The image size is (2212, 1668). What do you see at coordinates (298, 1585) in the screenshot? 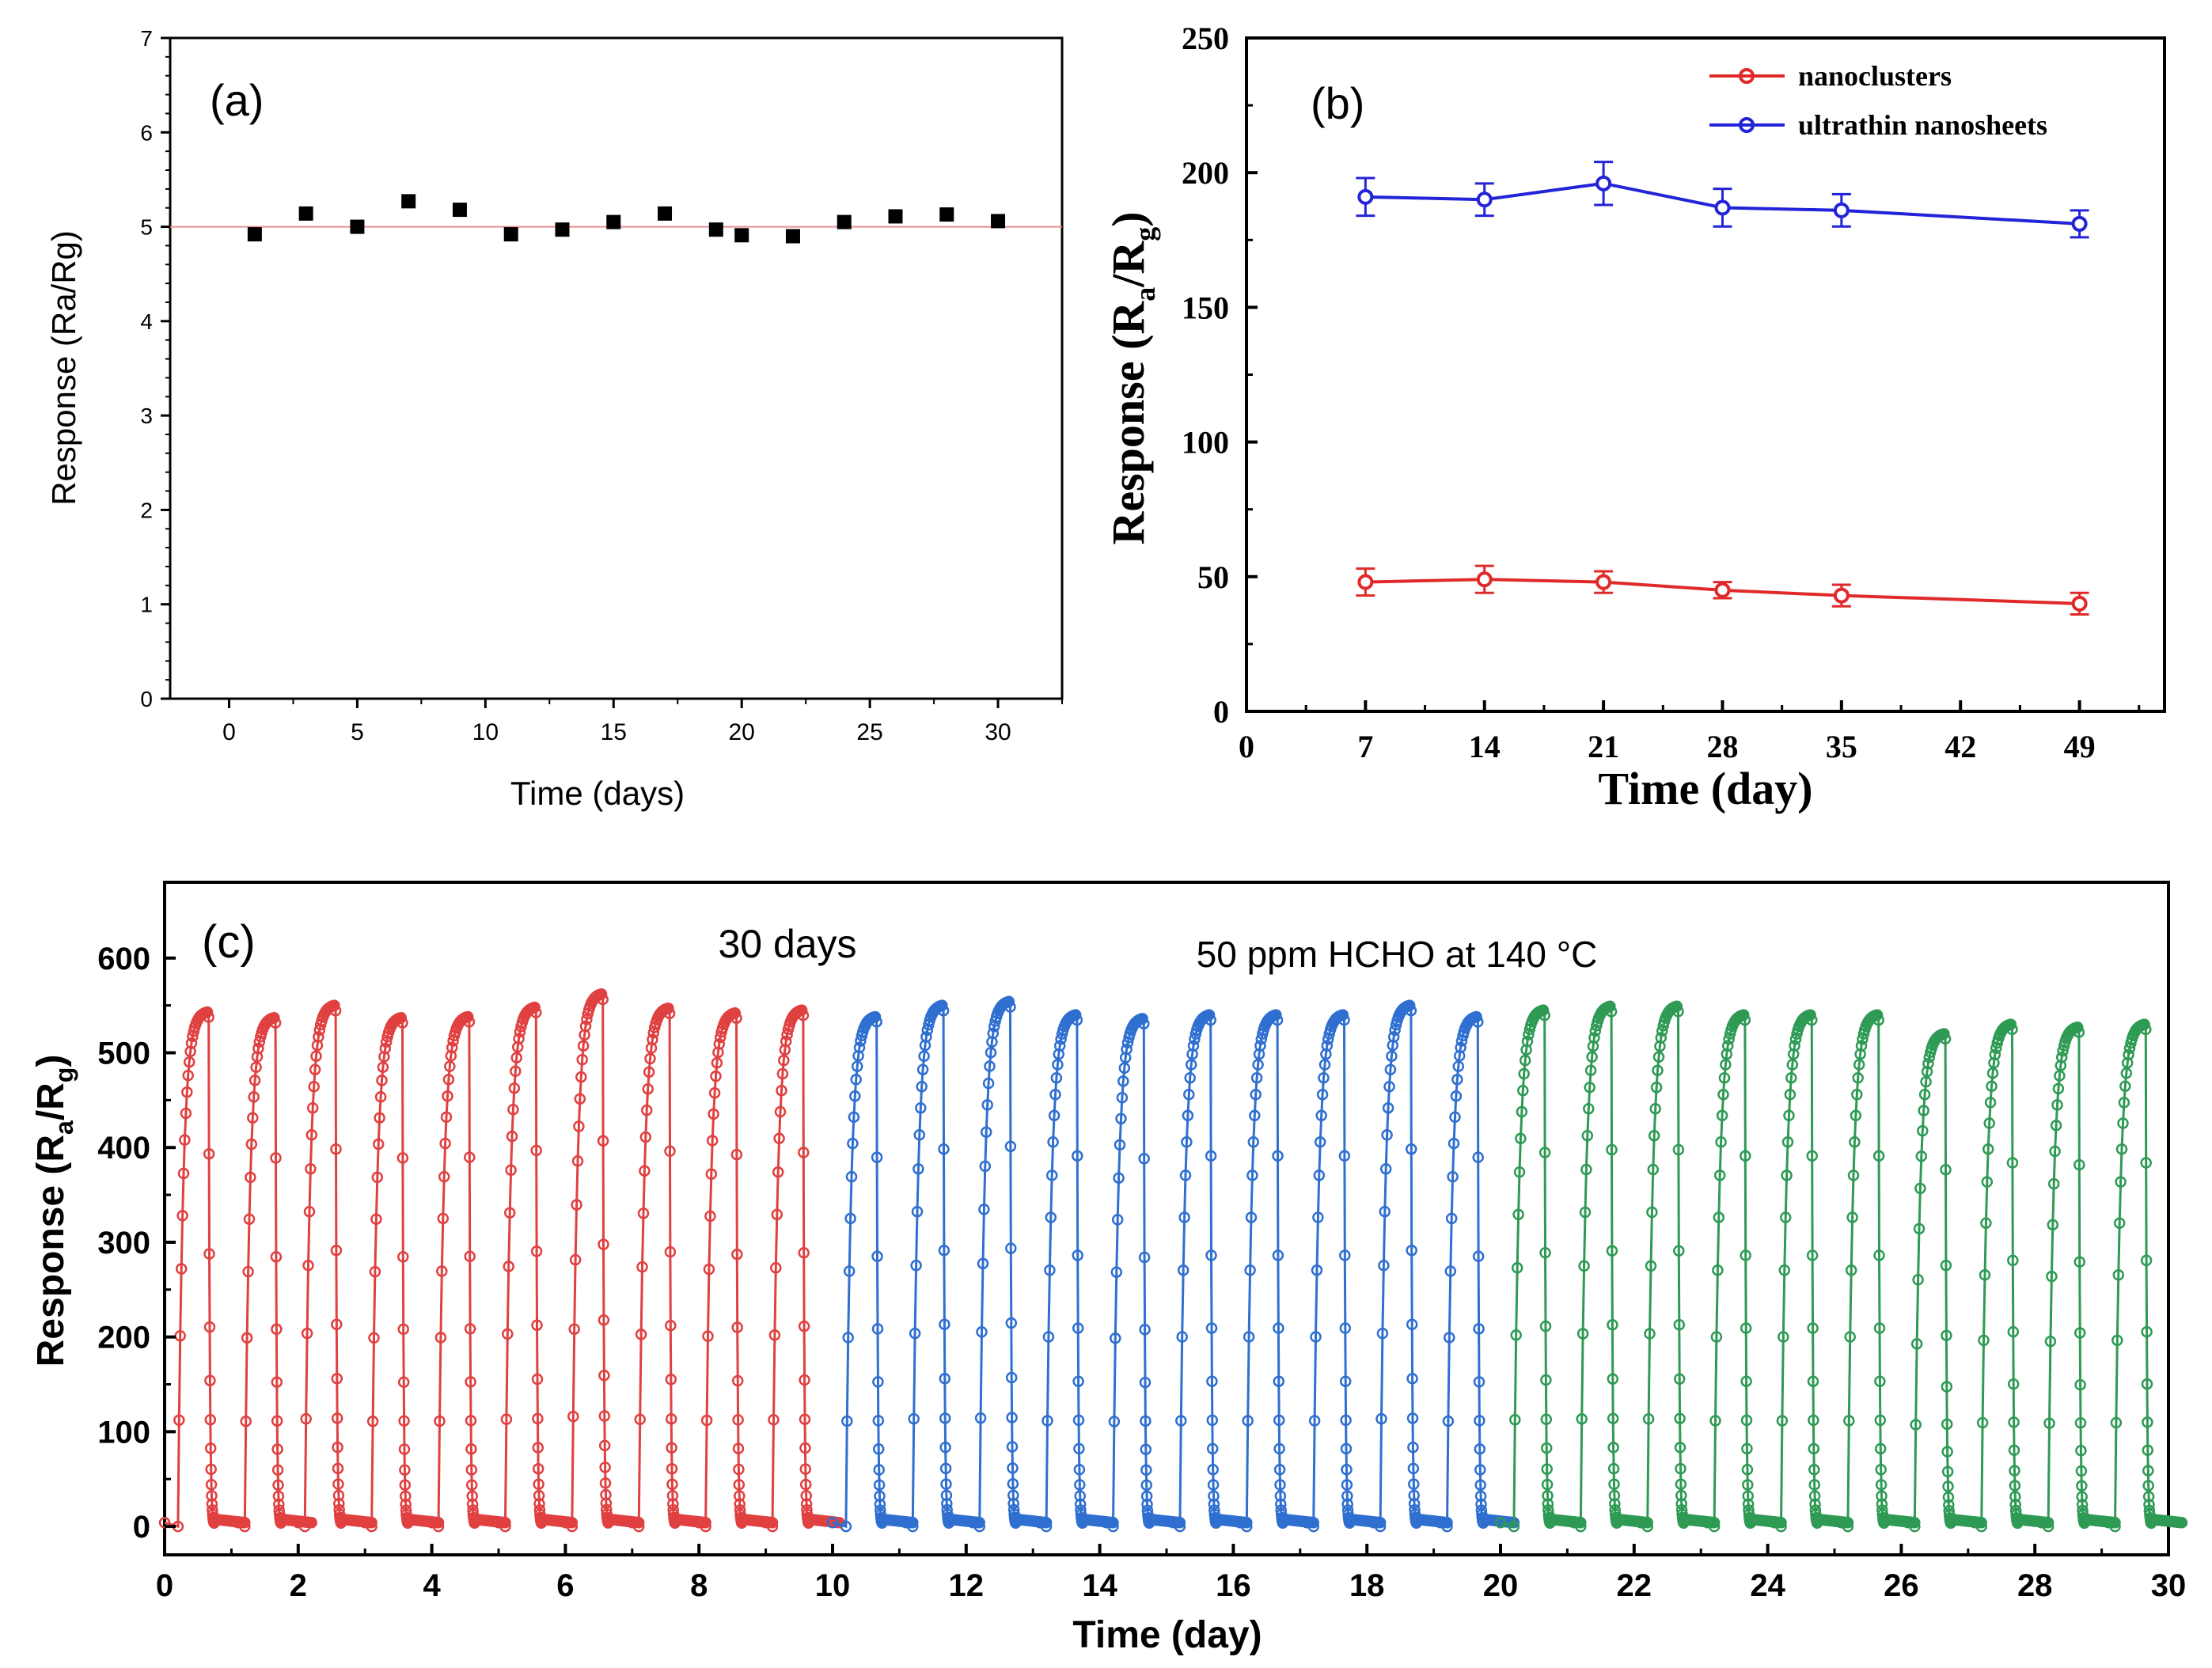
I see `panel-c-x-tick-label: 2` at bounding box center [298, 1585].